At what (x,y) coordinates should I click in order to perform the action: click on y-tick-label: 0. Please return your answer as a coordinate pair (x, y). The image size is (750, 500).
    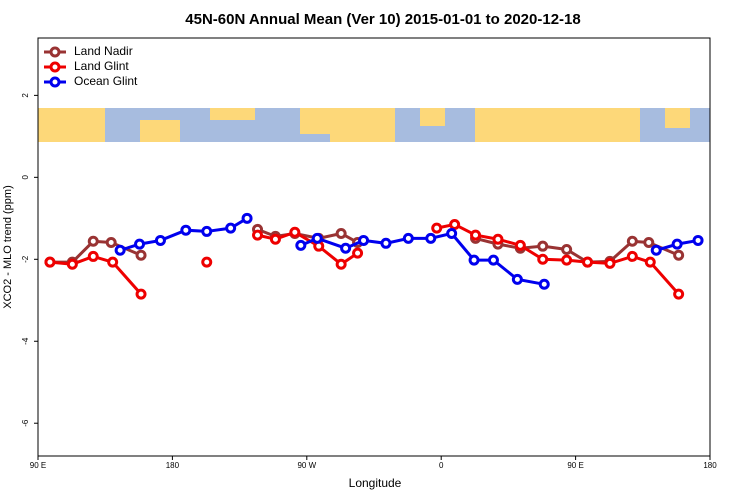
    Looking at the image, I should click on (25, 177).